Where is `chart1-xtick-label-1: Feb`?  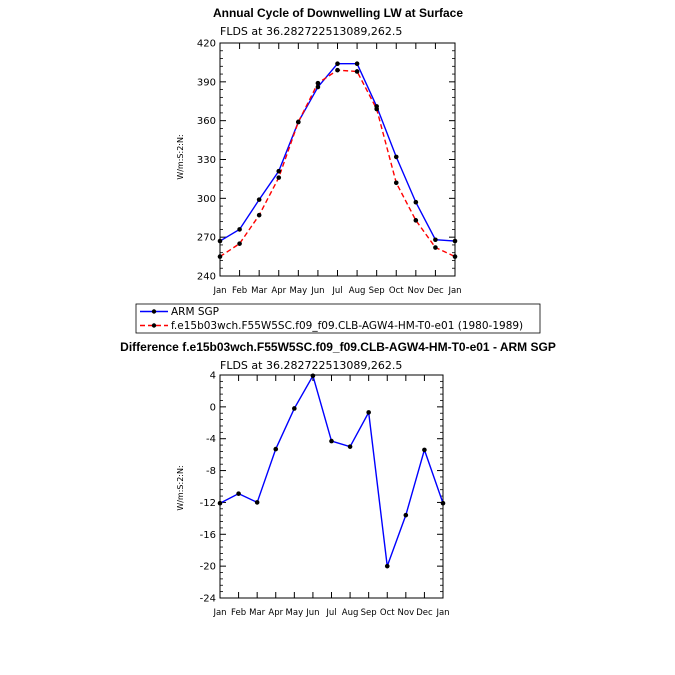 chart1-xtick-label-1: Feb is located at coordinates (239, 291).